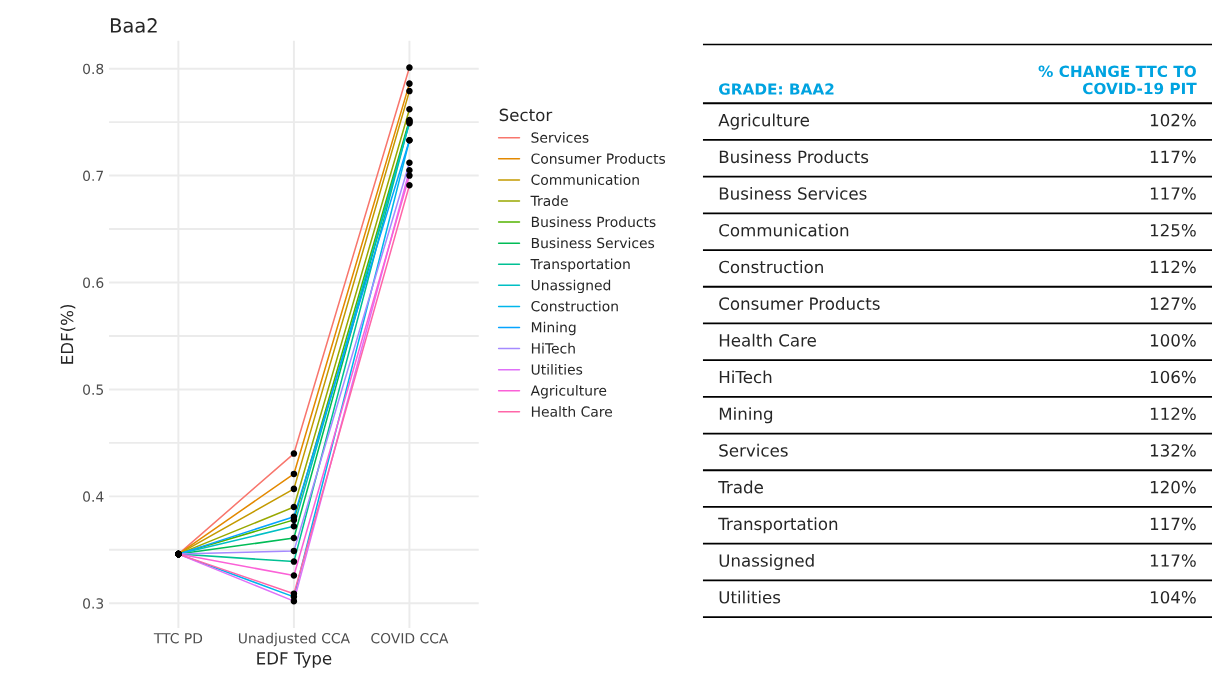 This screenshot has height=681, width=1212. Describe the element at coordinates (178, 638) in the screenshot. I see `x-tick-label: TTC PD` at that location.